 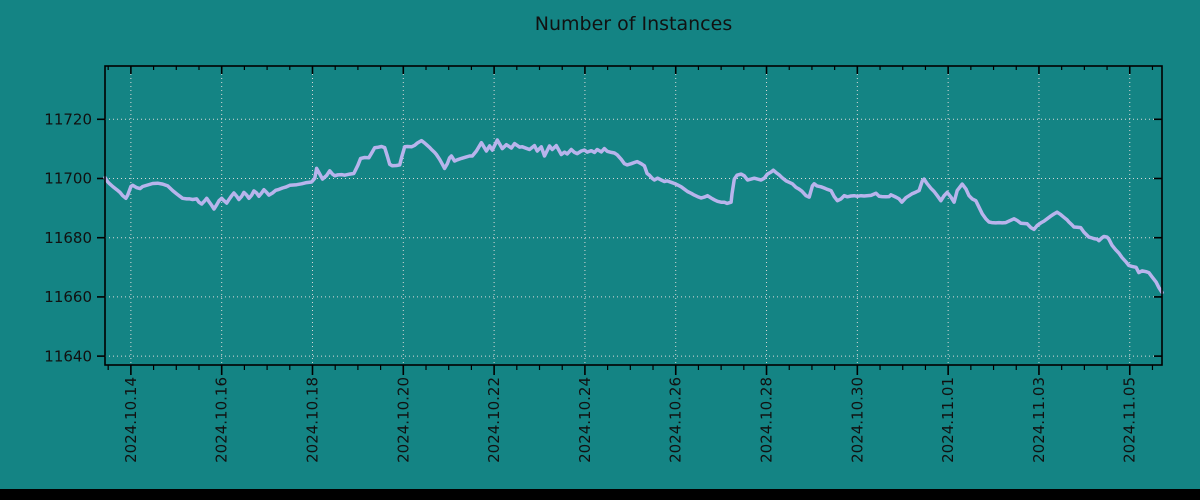 I want to click on y-tick-label: 11640, so click(x=68, y=356).